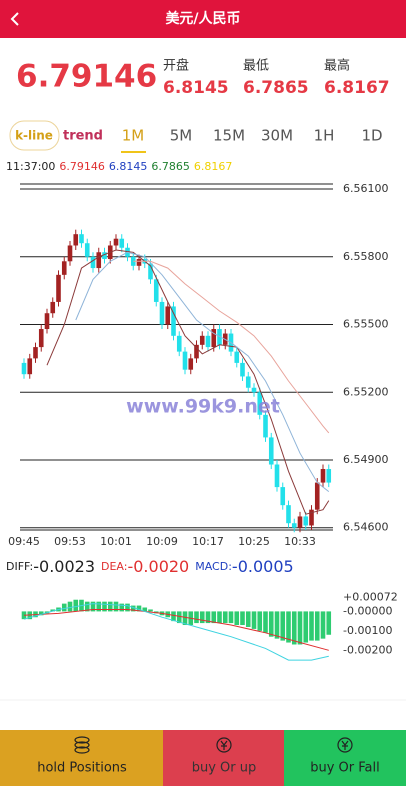 Image resolution: width=406 pixels, height=790 pixels. Describe the element at coordinates (83, 136) in the screenshot. I see `tab: trend` at that location.